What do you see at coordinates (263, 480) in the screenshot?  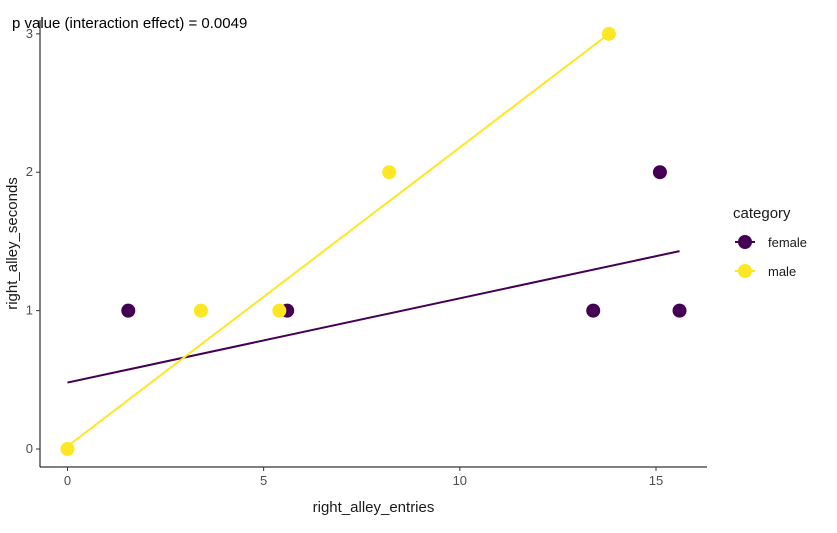 I see `x-tick-label: 5` at bounding box center [263, 480].